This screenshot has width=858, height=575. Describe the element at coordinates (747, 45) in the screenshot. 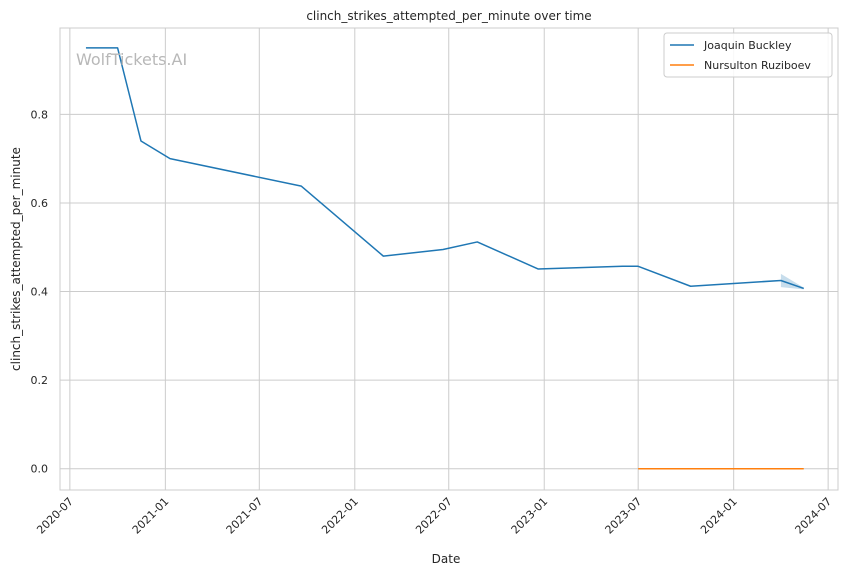

I see `legend-label-joaquin-buckley: Joaquin Buckley` at that location.